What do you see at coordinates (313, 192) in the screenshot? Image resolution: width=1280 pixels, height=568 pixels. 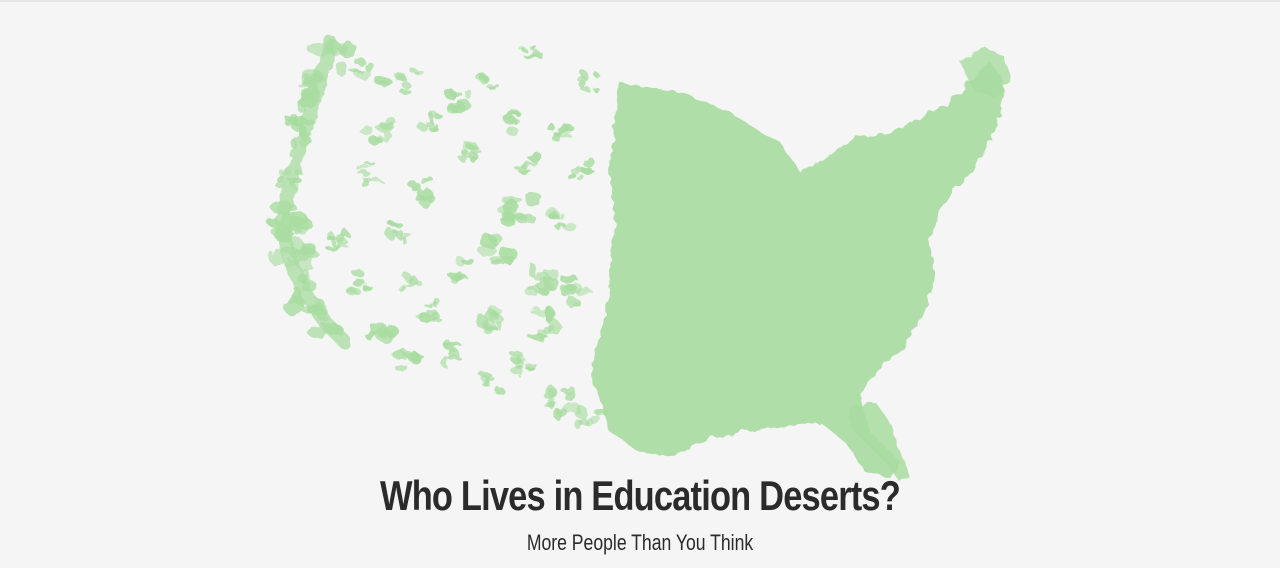 I see `west-coast-coverage` at bounding box center [313, 192].